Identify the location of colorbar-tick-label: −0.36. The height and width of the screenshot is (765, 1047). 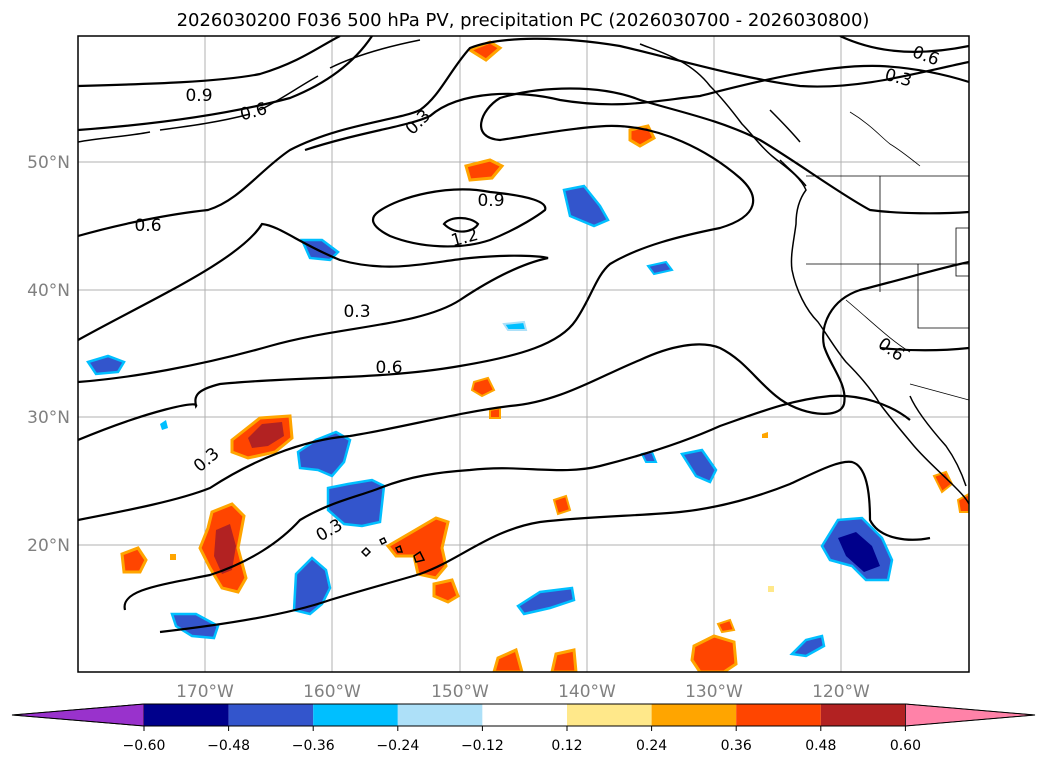
(313, 746).